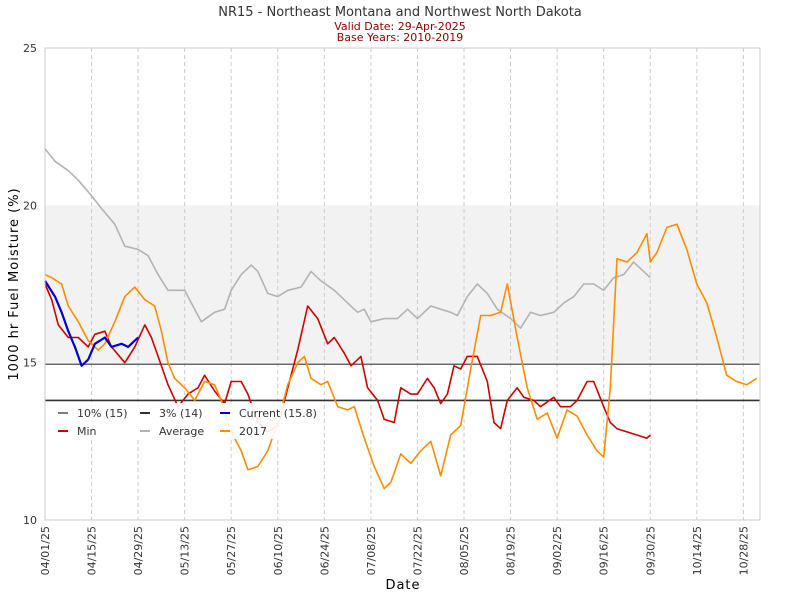  I want to click on x-tick-label: 08/19/25, so click(511, 550).